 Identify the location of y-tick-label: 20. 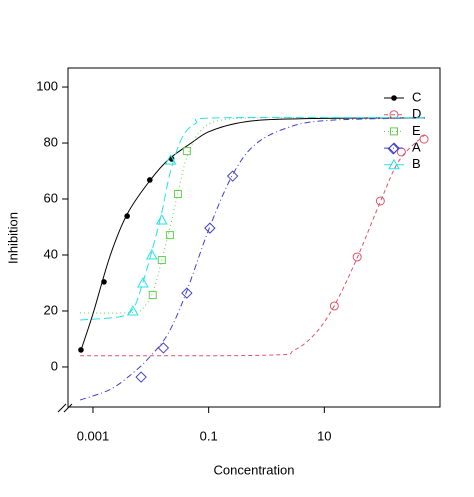
(51, 309).